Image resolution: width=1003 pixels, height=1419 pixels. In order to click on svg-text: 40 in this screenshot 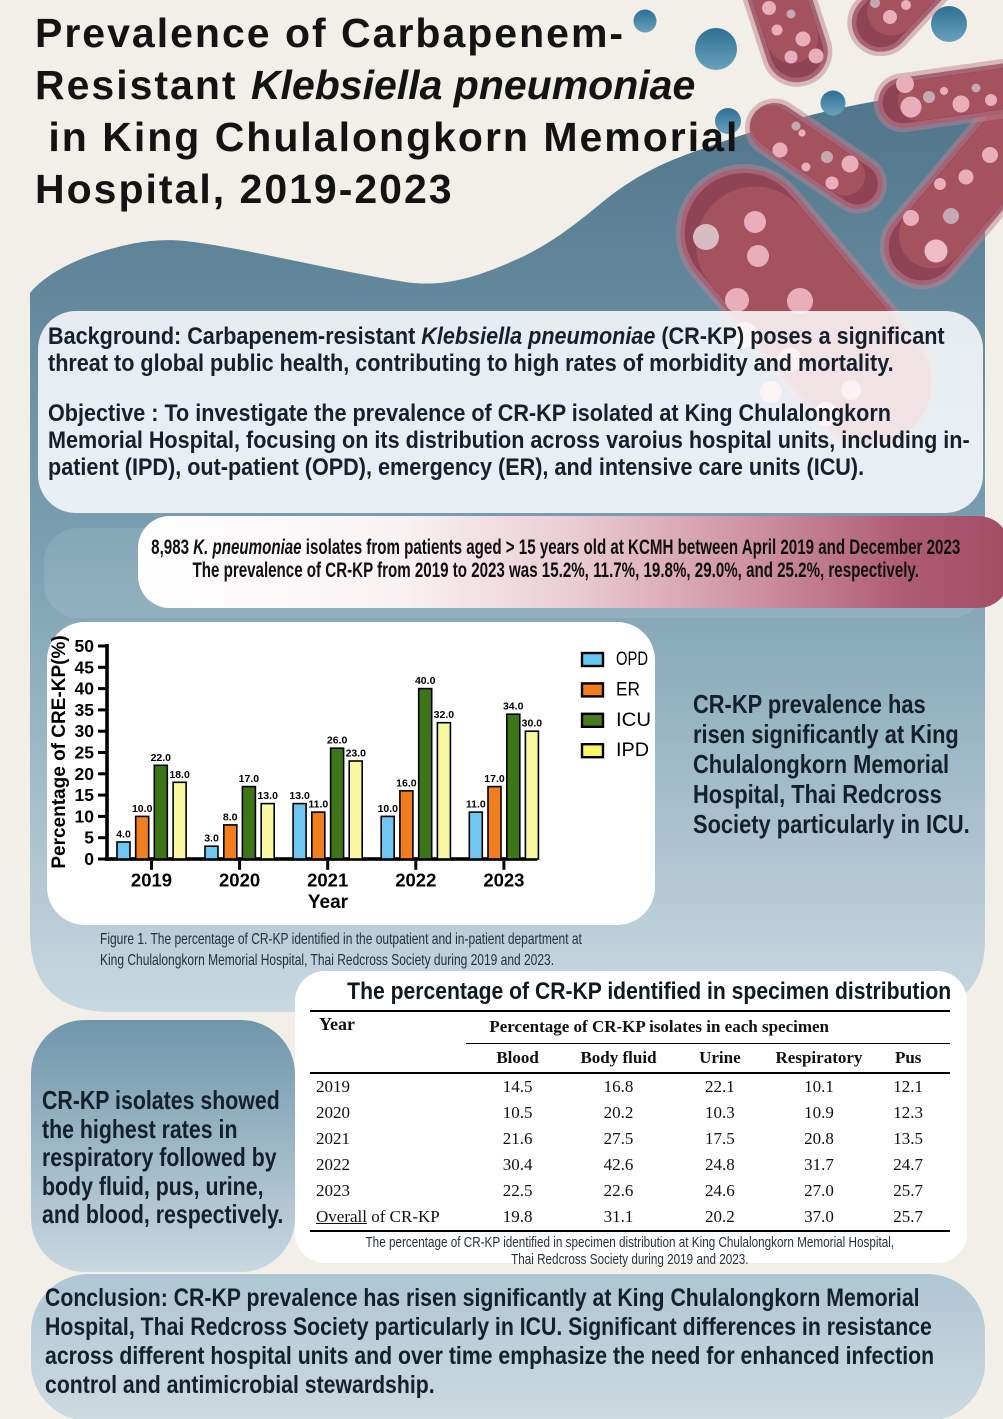, I will do `click(85, 689)`.